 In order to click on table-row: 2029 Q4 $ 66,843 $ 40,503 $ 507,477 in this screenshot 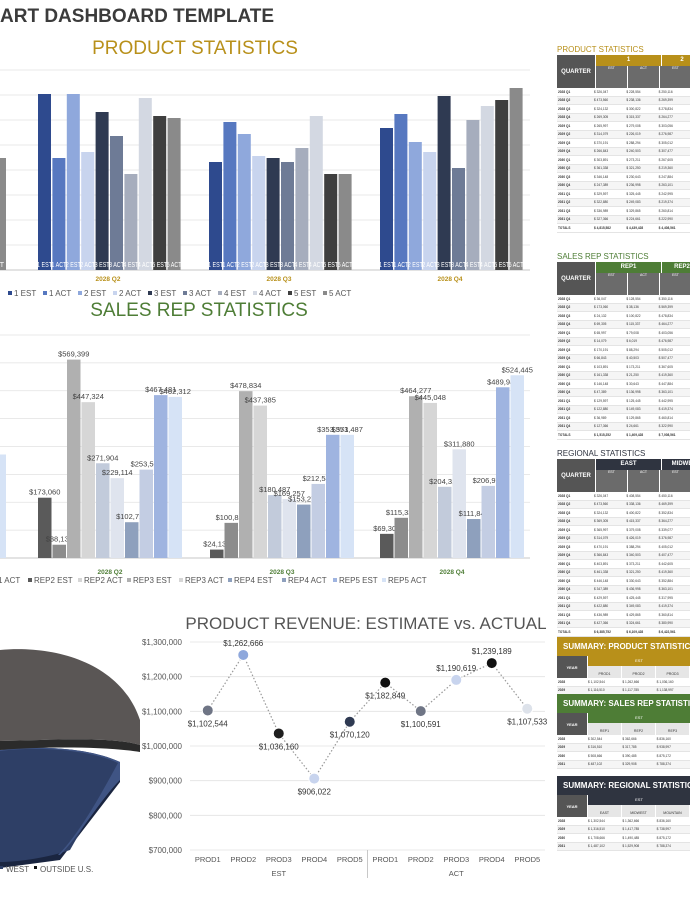, I will do `click(623, 358)`.